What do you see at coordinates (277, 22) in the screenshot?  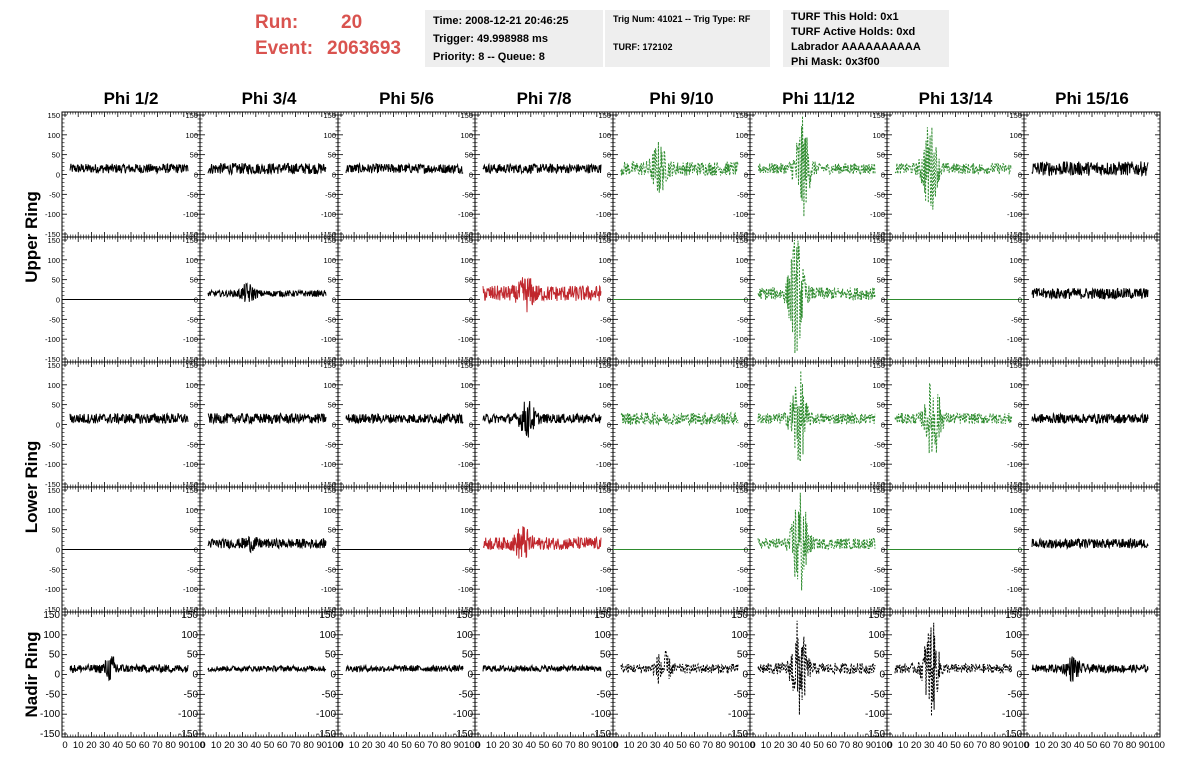 I see `run-label: Run:` at bounding box center [277, 22].